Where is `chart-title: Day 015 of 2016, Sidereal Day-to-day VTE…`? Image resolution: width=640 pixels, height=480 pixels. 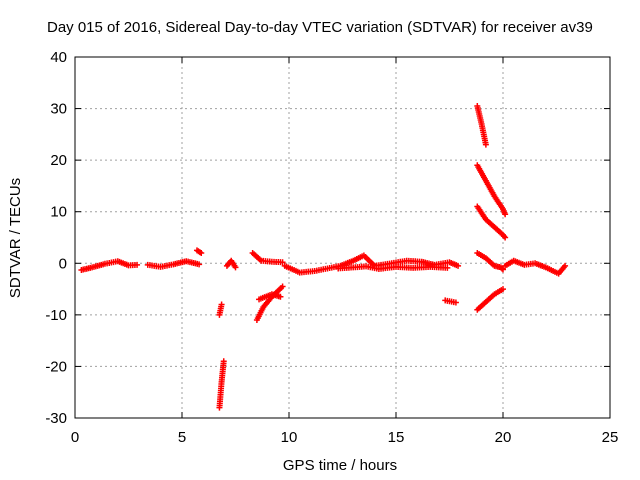
chart-title: Day 015 of 2016, Sidereal Day-to-day VTE… is located at coordinates (320, 27).